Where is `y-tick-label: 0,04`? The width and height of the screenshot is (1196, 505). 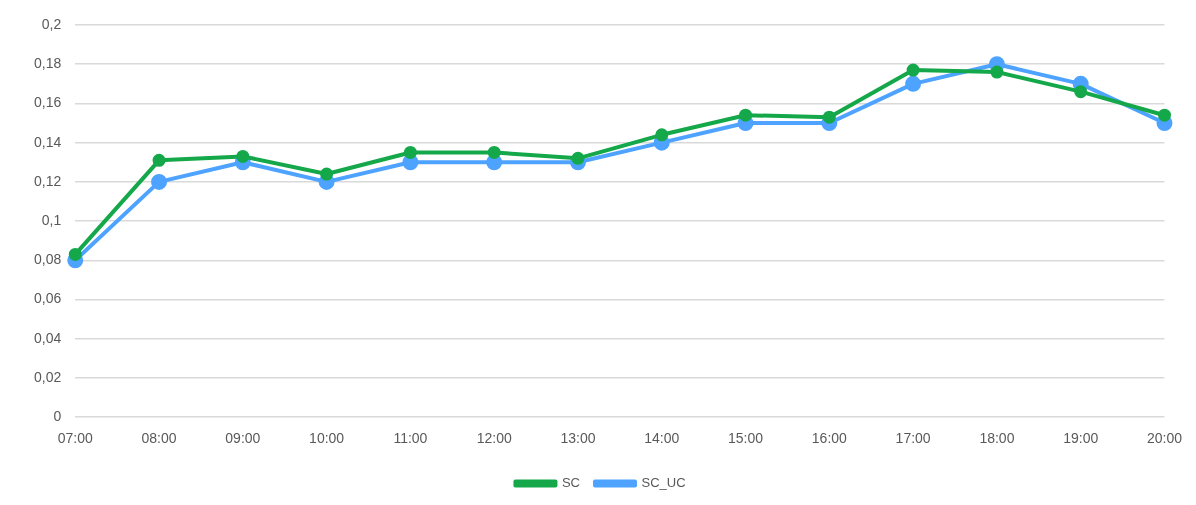
y-tick-label: 0,04 is located at coordinates (48, 337).